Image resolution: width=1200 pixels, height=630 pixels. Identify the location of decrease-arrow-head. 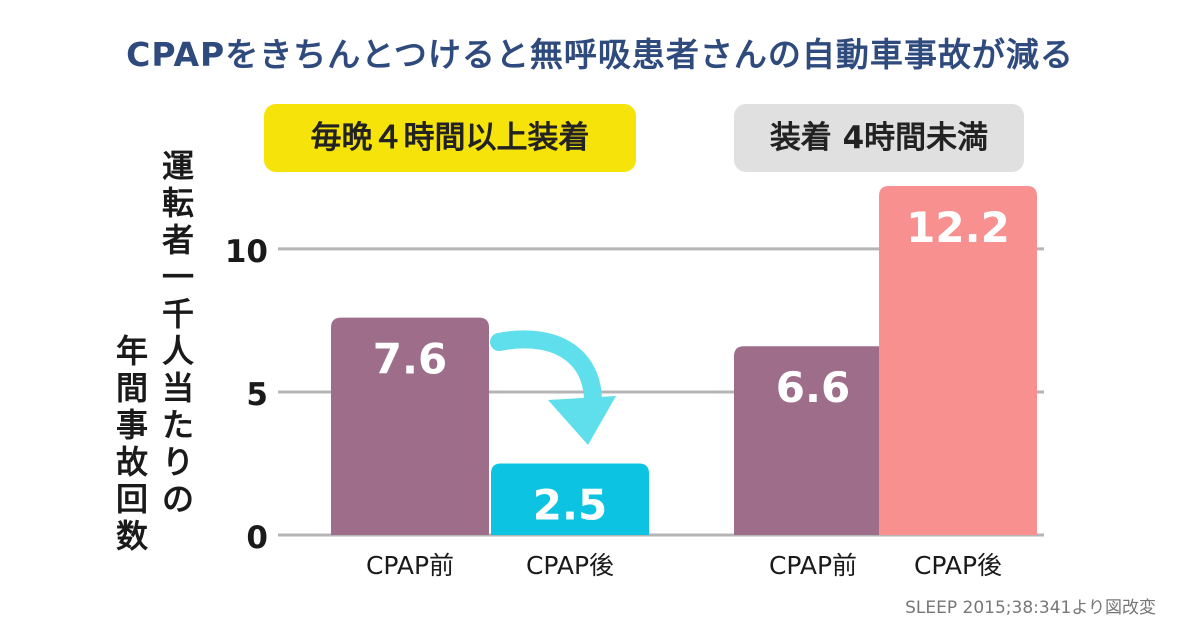
(582, 420).